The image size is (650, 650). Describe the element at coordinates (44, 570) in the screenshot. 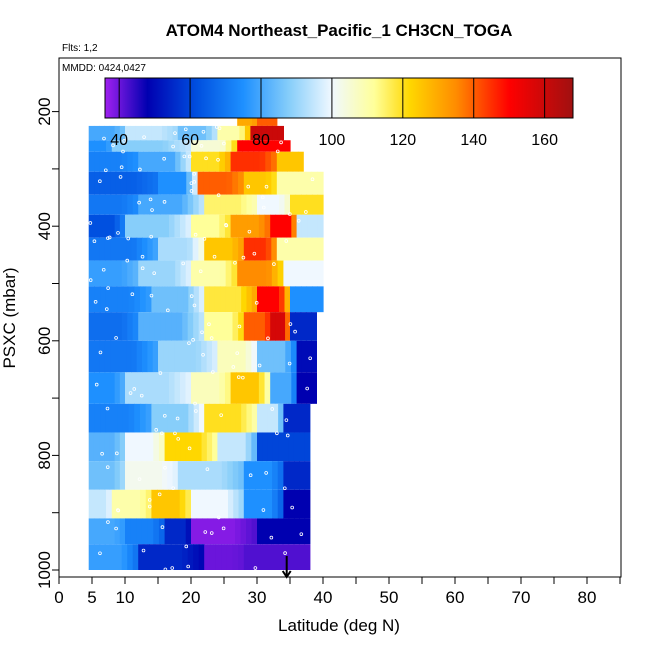

I see `y-tick-label: 1000` at that location.